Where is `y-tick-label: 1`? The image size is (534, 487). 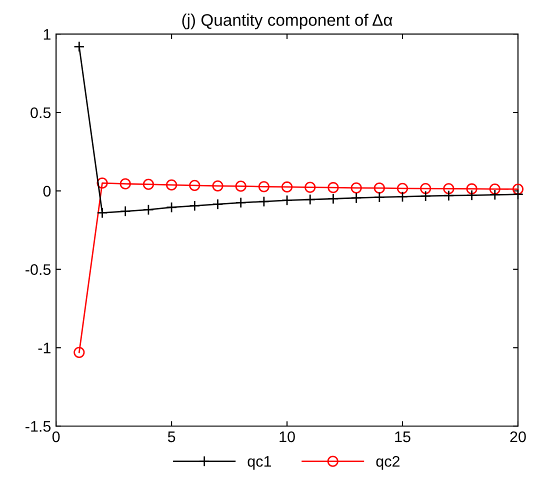 y-tick-label: 1 is located at coordinates (47, 34).